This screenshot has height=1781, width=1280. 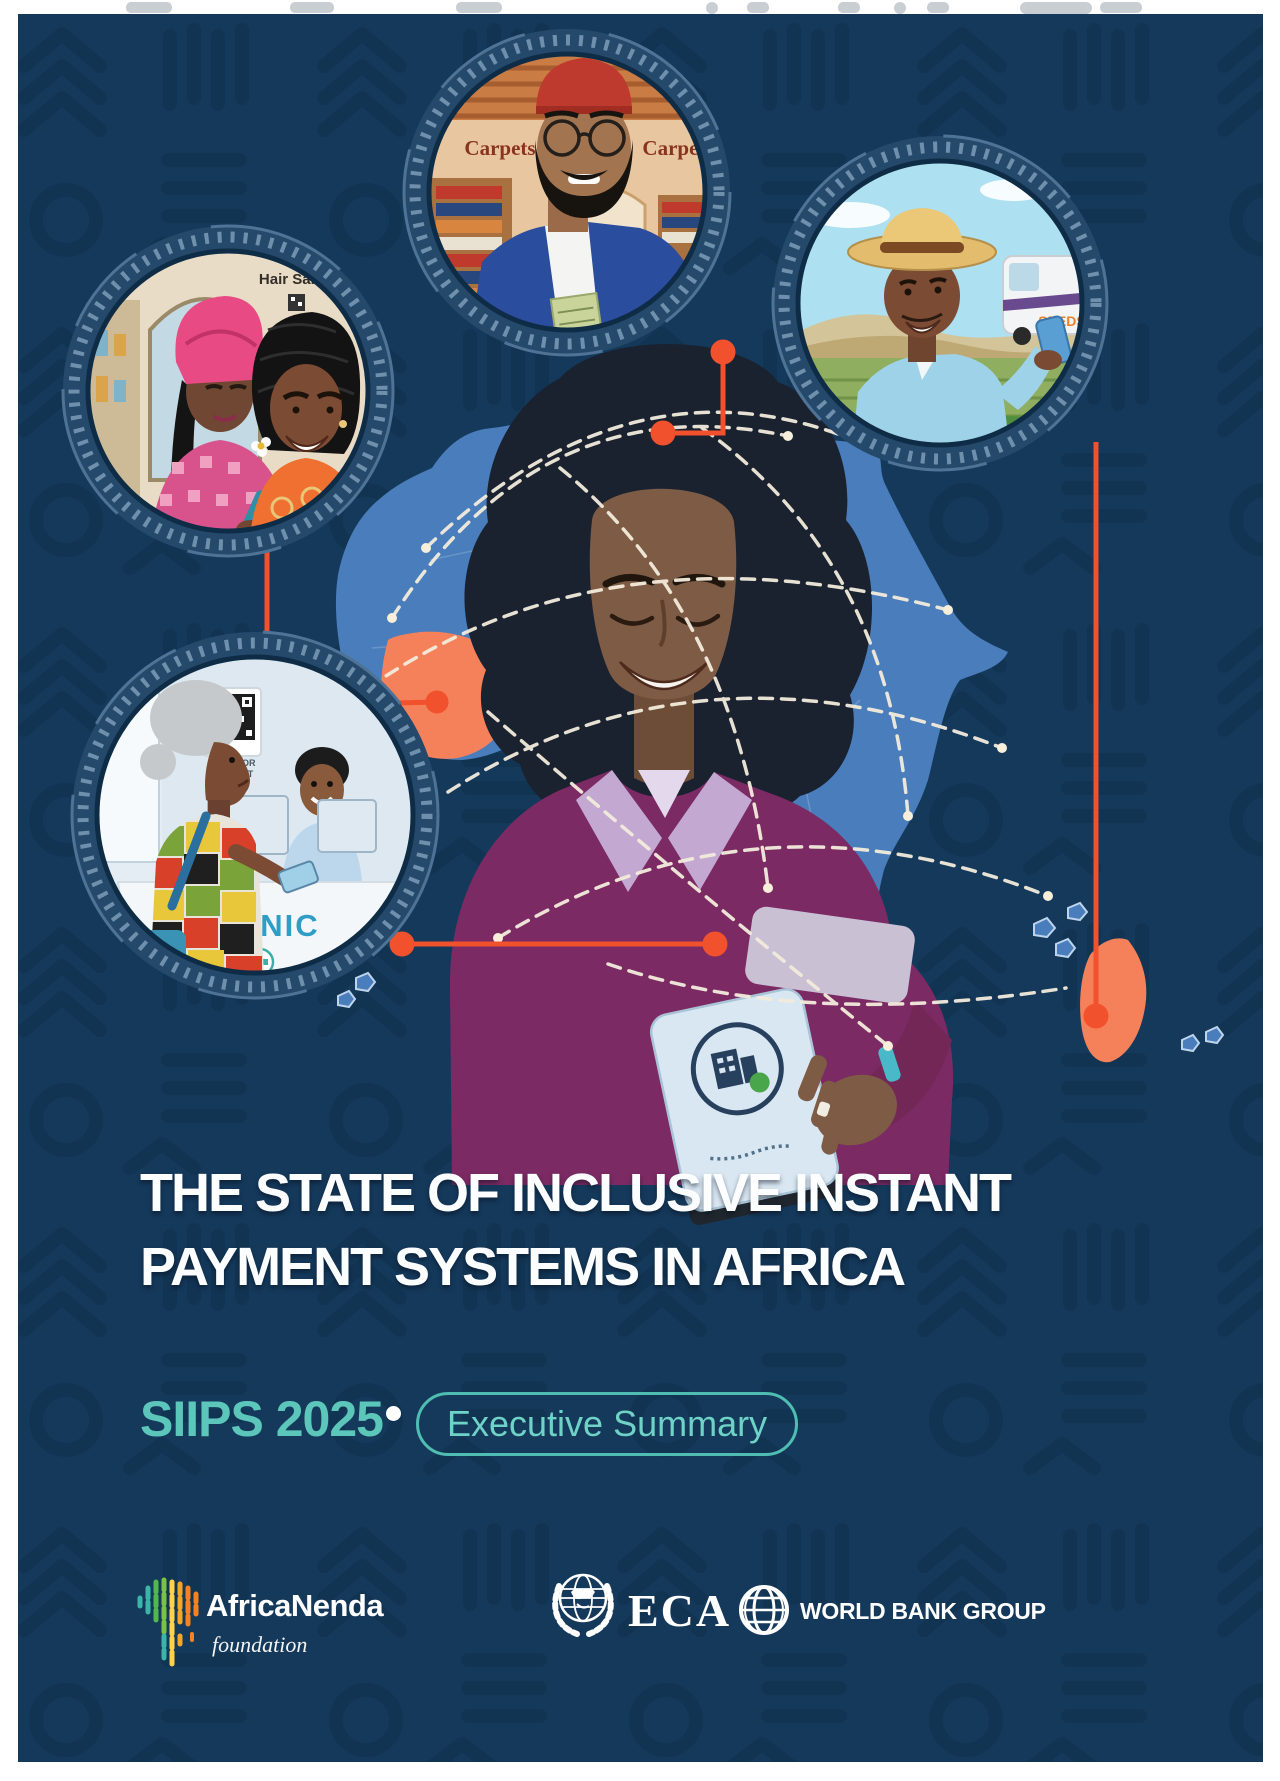 What do you see at coordinates (663, 594) in the screenshot?
I see `woman-face` at bounding box center [663, 594].